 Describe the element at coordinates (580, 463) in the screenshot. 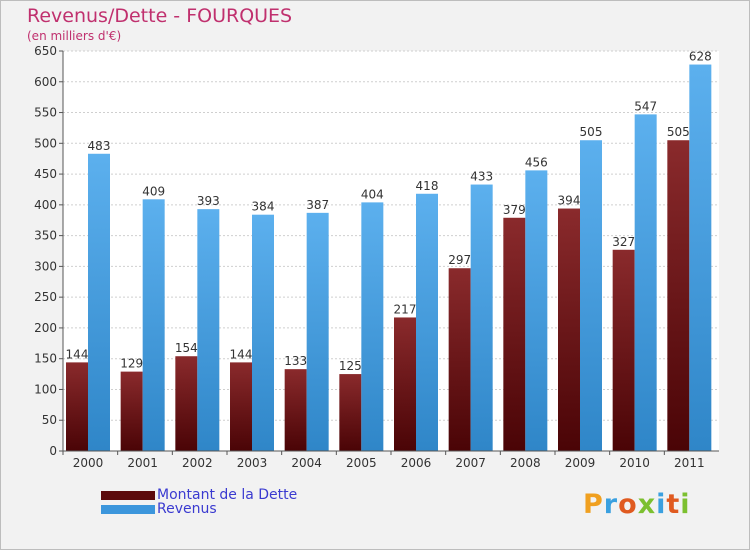

I see `x-tick-label: 2009` at that location.